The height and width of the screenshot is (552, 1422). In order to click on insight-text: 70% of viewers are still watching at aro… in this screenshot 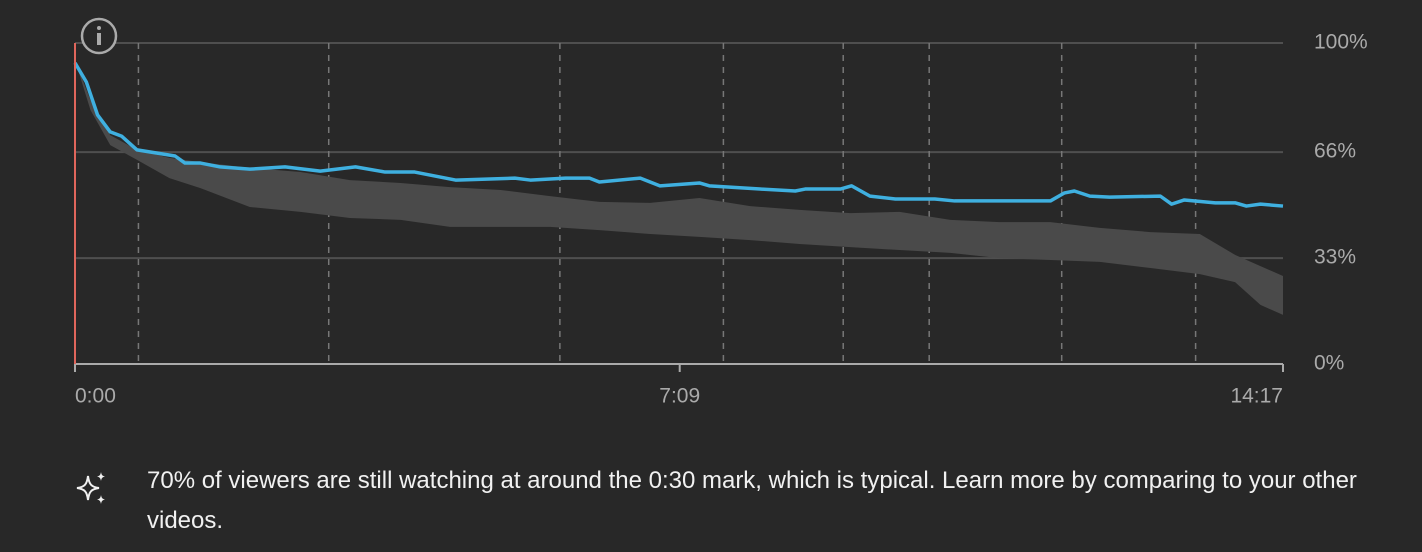, I will do `click(752, 500)`.